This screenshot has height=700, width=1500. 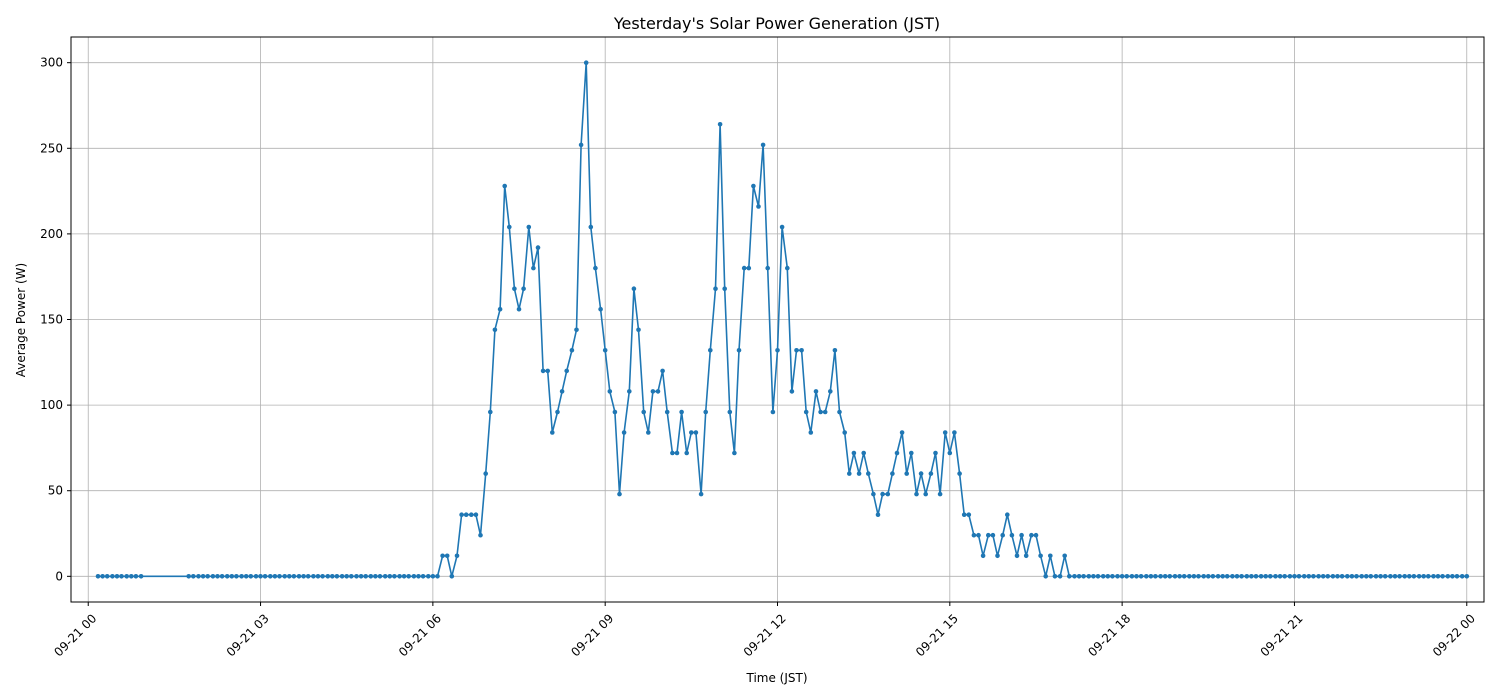 I want to click on y-tick-label: 300, so click(x=51, y=63).